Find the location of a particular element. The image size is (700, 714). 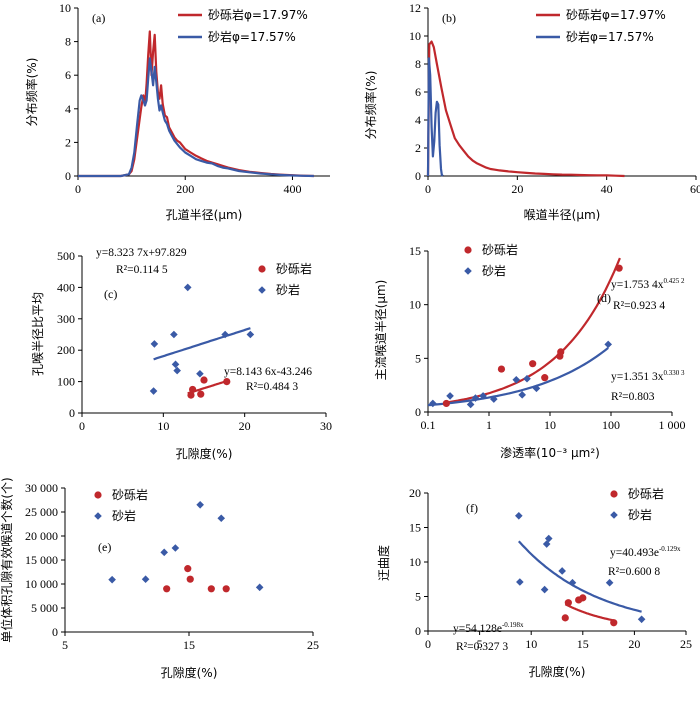

y-tick-label-a: 8 is located at coordinates (68, 42).